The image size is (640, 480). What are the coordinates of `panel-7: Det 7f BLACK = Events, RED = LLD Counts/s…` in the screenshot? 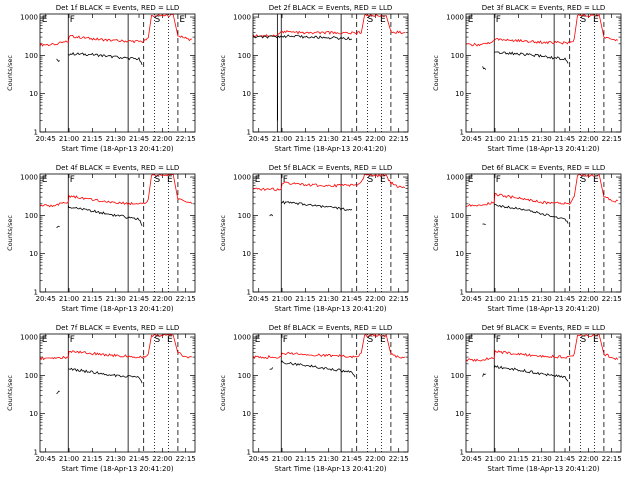 It's located at (101, 398).